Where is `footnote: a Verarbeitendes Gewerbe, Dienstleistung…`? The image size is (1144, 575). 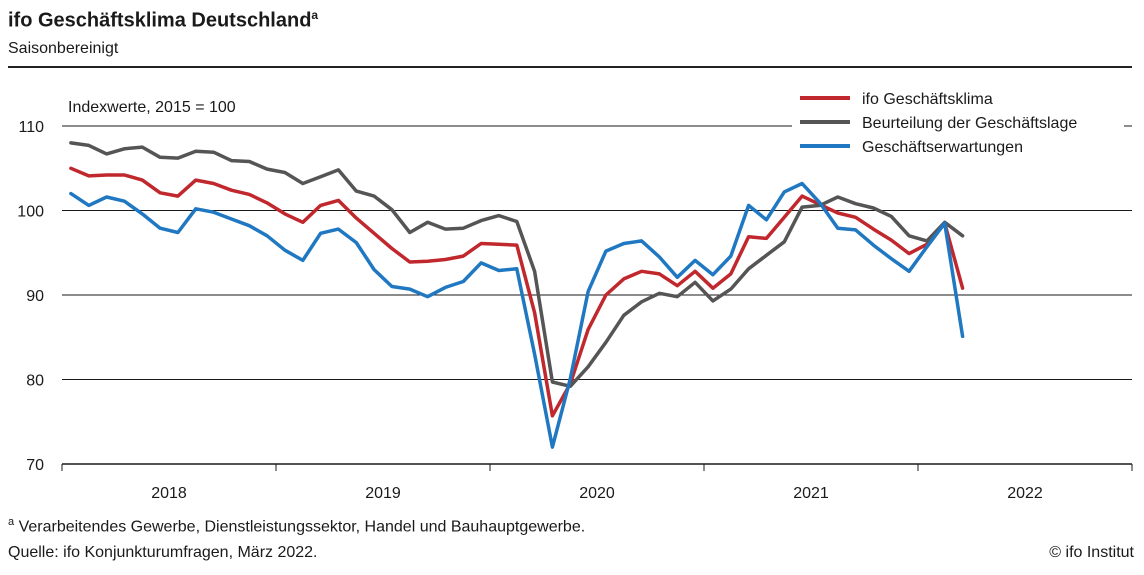
footnote: a Verarbeitendes Gewerbe, Dienstleistung… is located at coordinates (296, 526).